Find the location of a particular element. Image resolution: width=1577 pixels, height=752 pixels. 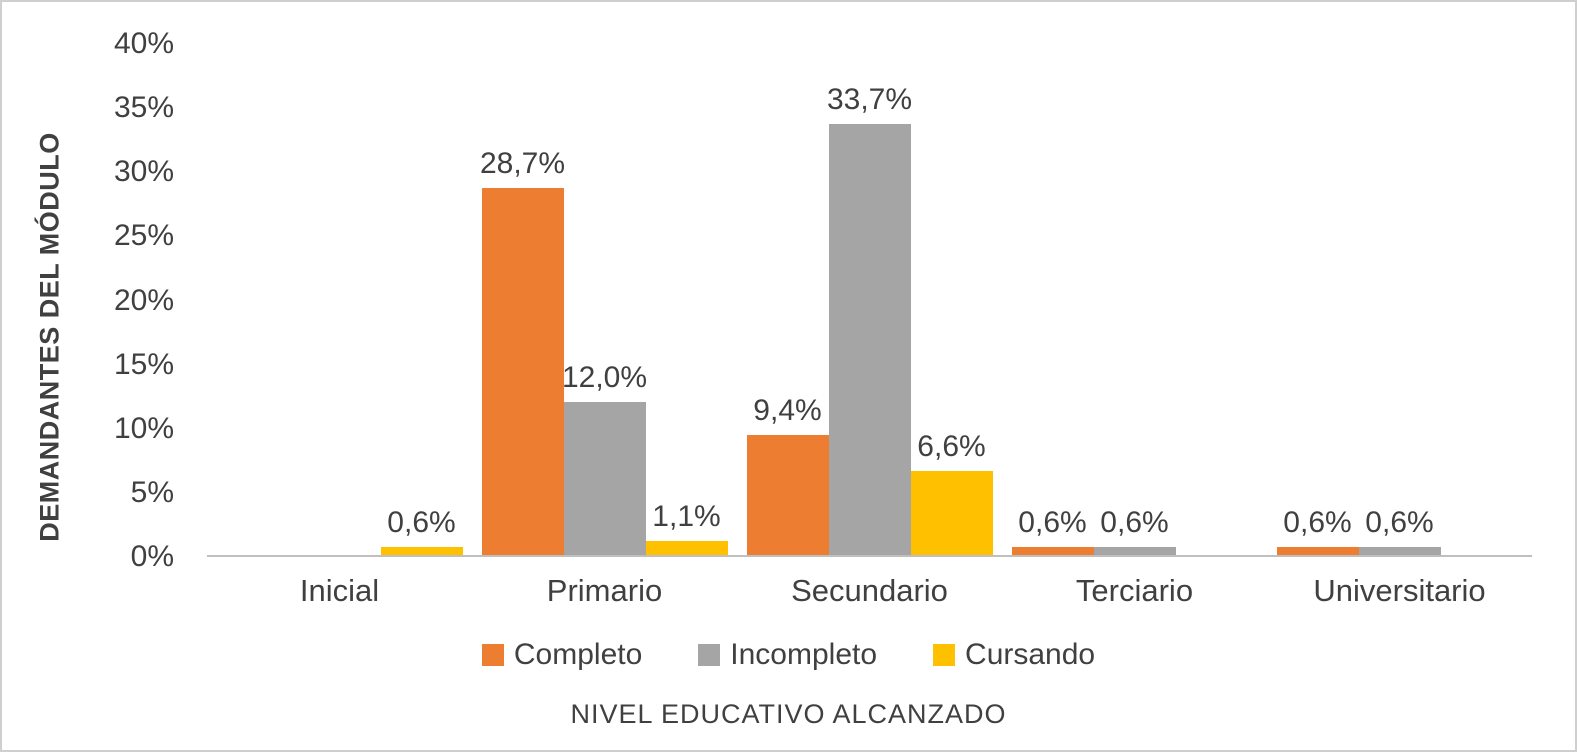

bar-group-secundario: 9,4% 33,7% 6,6% is located at coordinates (869, 299).